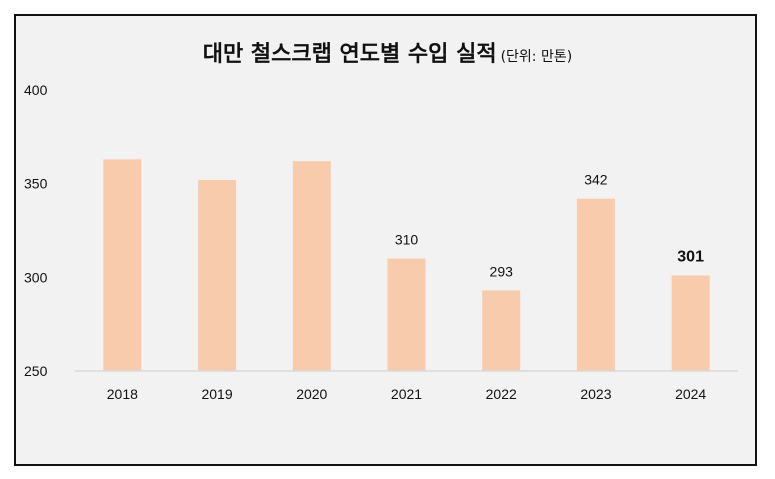 The image size is (775, 479). Describe the element at coordinates (596, 180) in the screenshot. I see `data-label: 342` at that location.